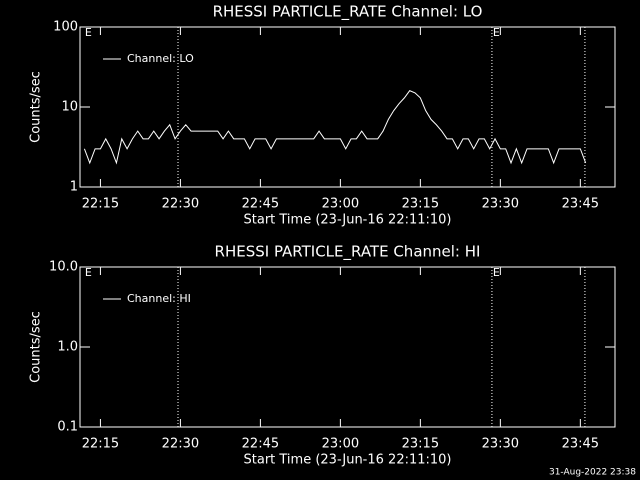  I want to click on y-tick-label: 0.1, so click(67, 427).